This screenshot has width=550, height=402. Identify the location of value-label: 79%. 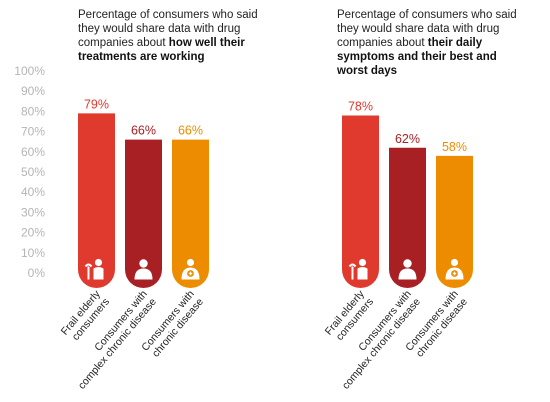
(96, 104).